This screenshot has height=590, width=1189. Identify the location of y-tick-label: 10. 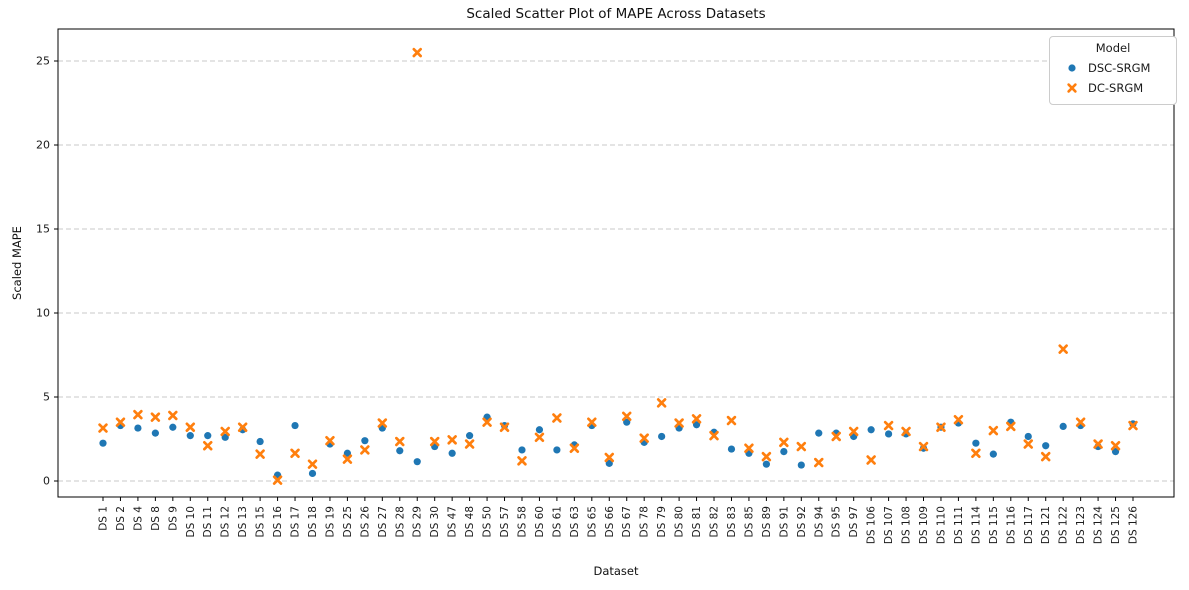
(43, 313).